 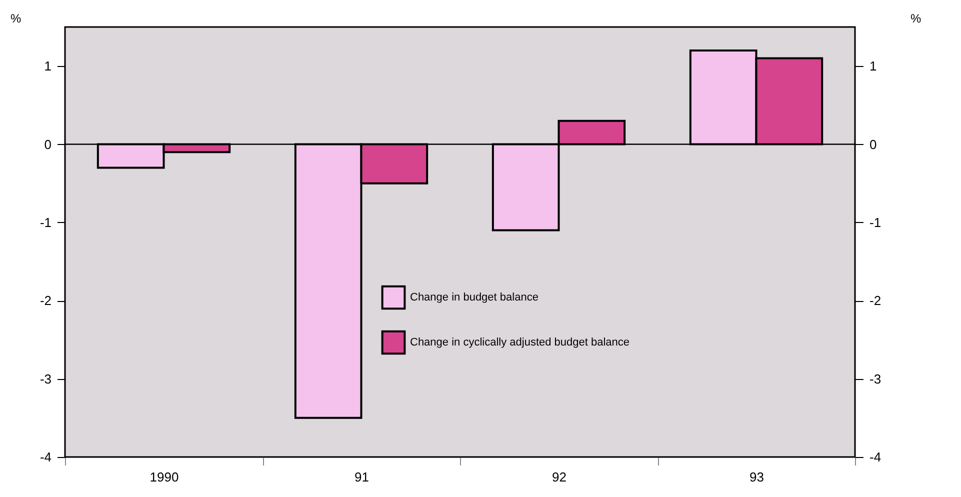 I want to click on y2-axis-title: %, so click(x=916, y=19).